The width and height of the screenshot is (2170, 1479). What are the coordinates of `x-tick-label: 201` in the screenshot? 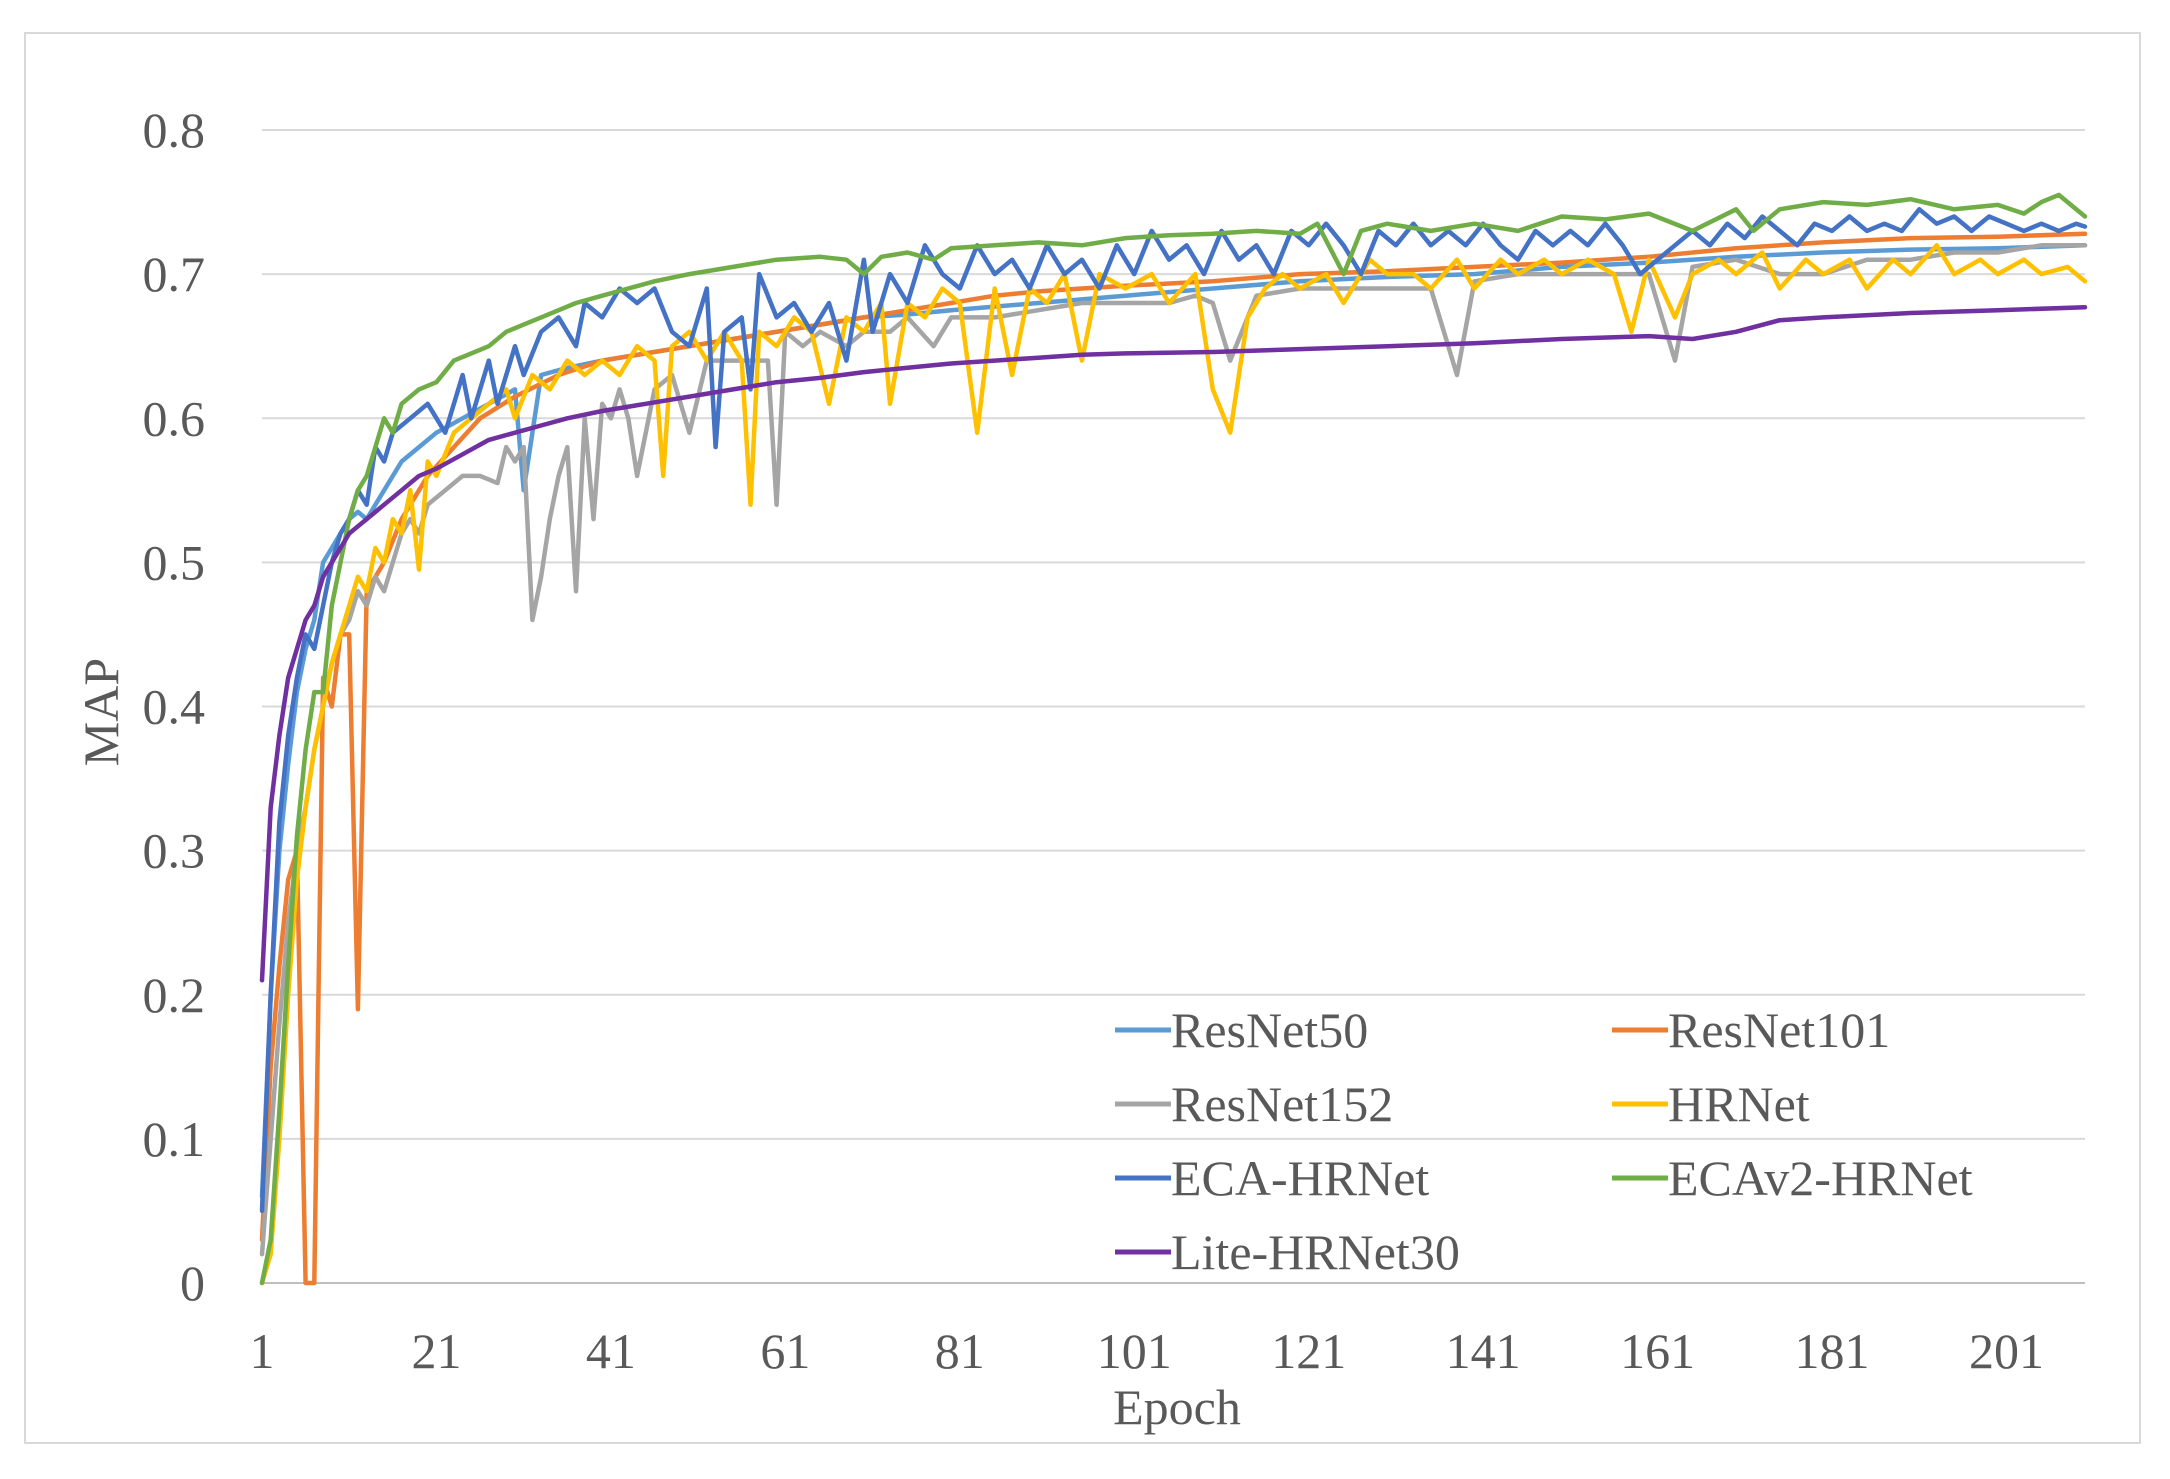 It's located at (2006, 1351).